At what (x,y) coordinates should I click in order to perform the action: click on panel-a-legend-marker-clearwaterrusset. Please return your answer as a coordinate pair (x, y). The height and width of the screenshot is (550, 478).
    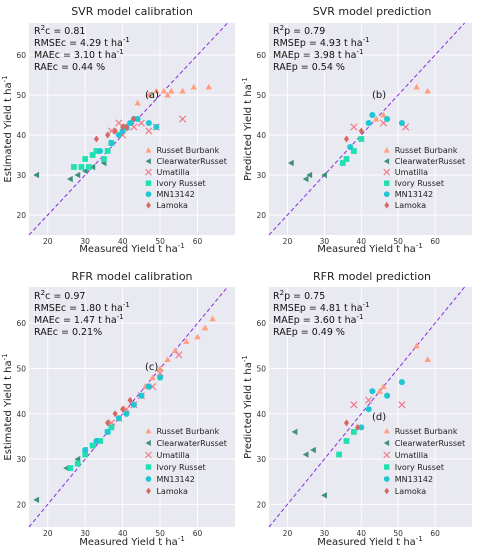
    Looking at the image, I should click on (148, 161).